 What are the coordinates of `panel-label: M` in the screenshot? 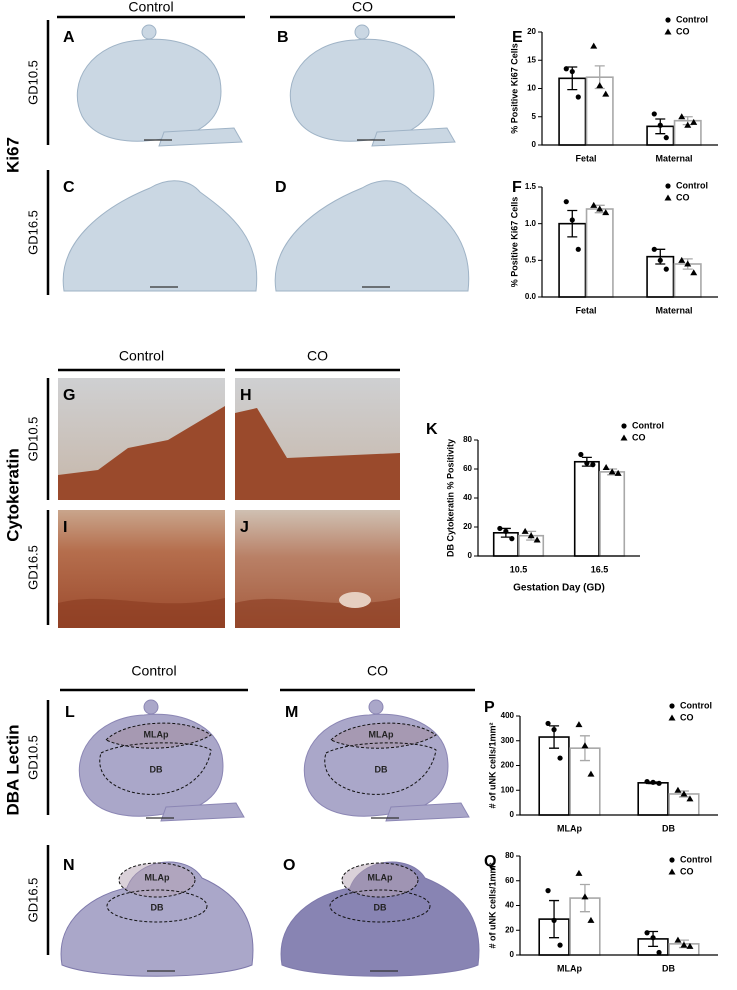 It's located at (291, 712).